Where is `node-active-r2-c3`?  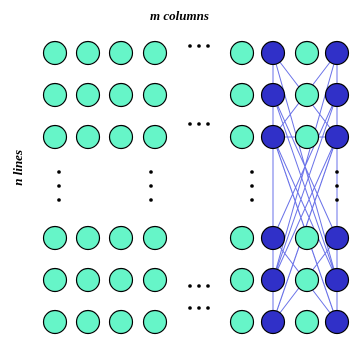 node-active-r2-c3 is located at coordinates (337, 137).